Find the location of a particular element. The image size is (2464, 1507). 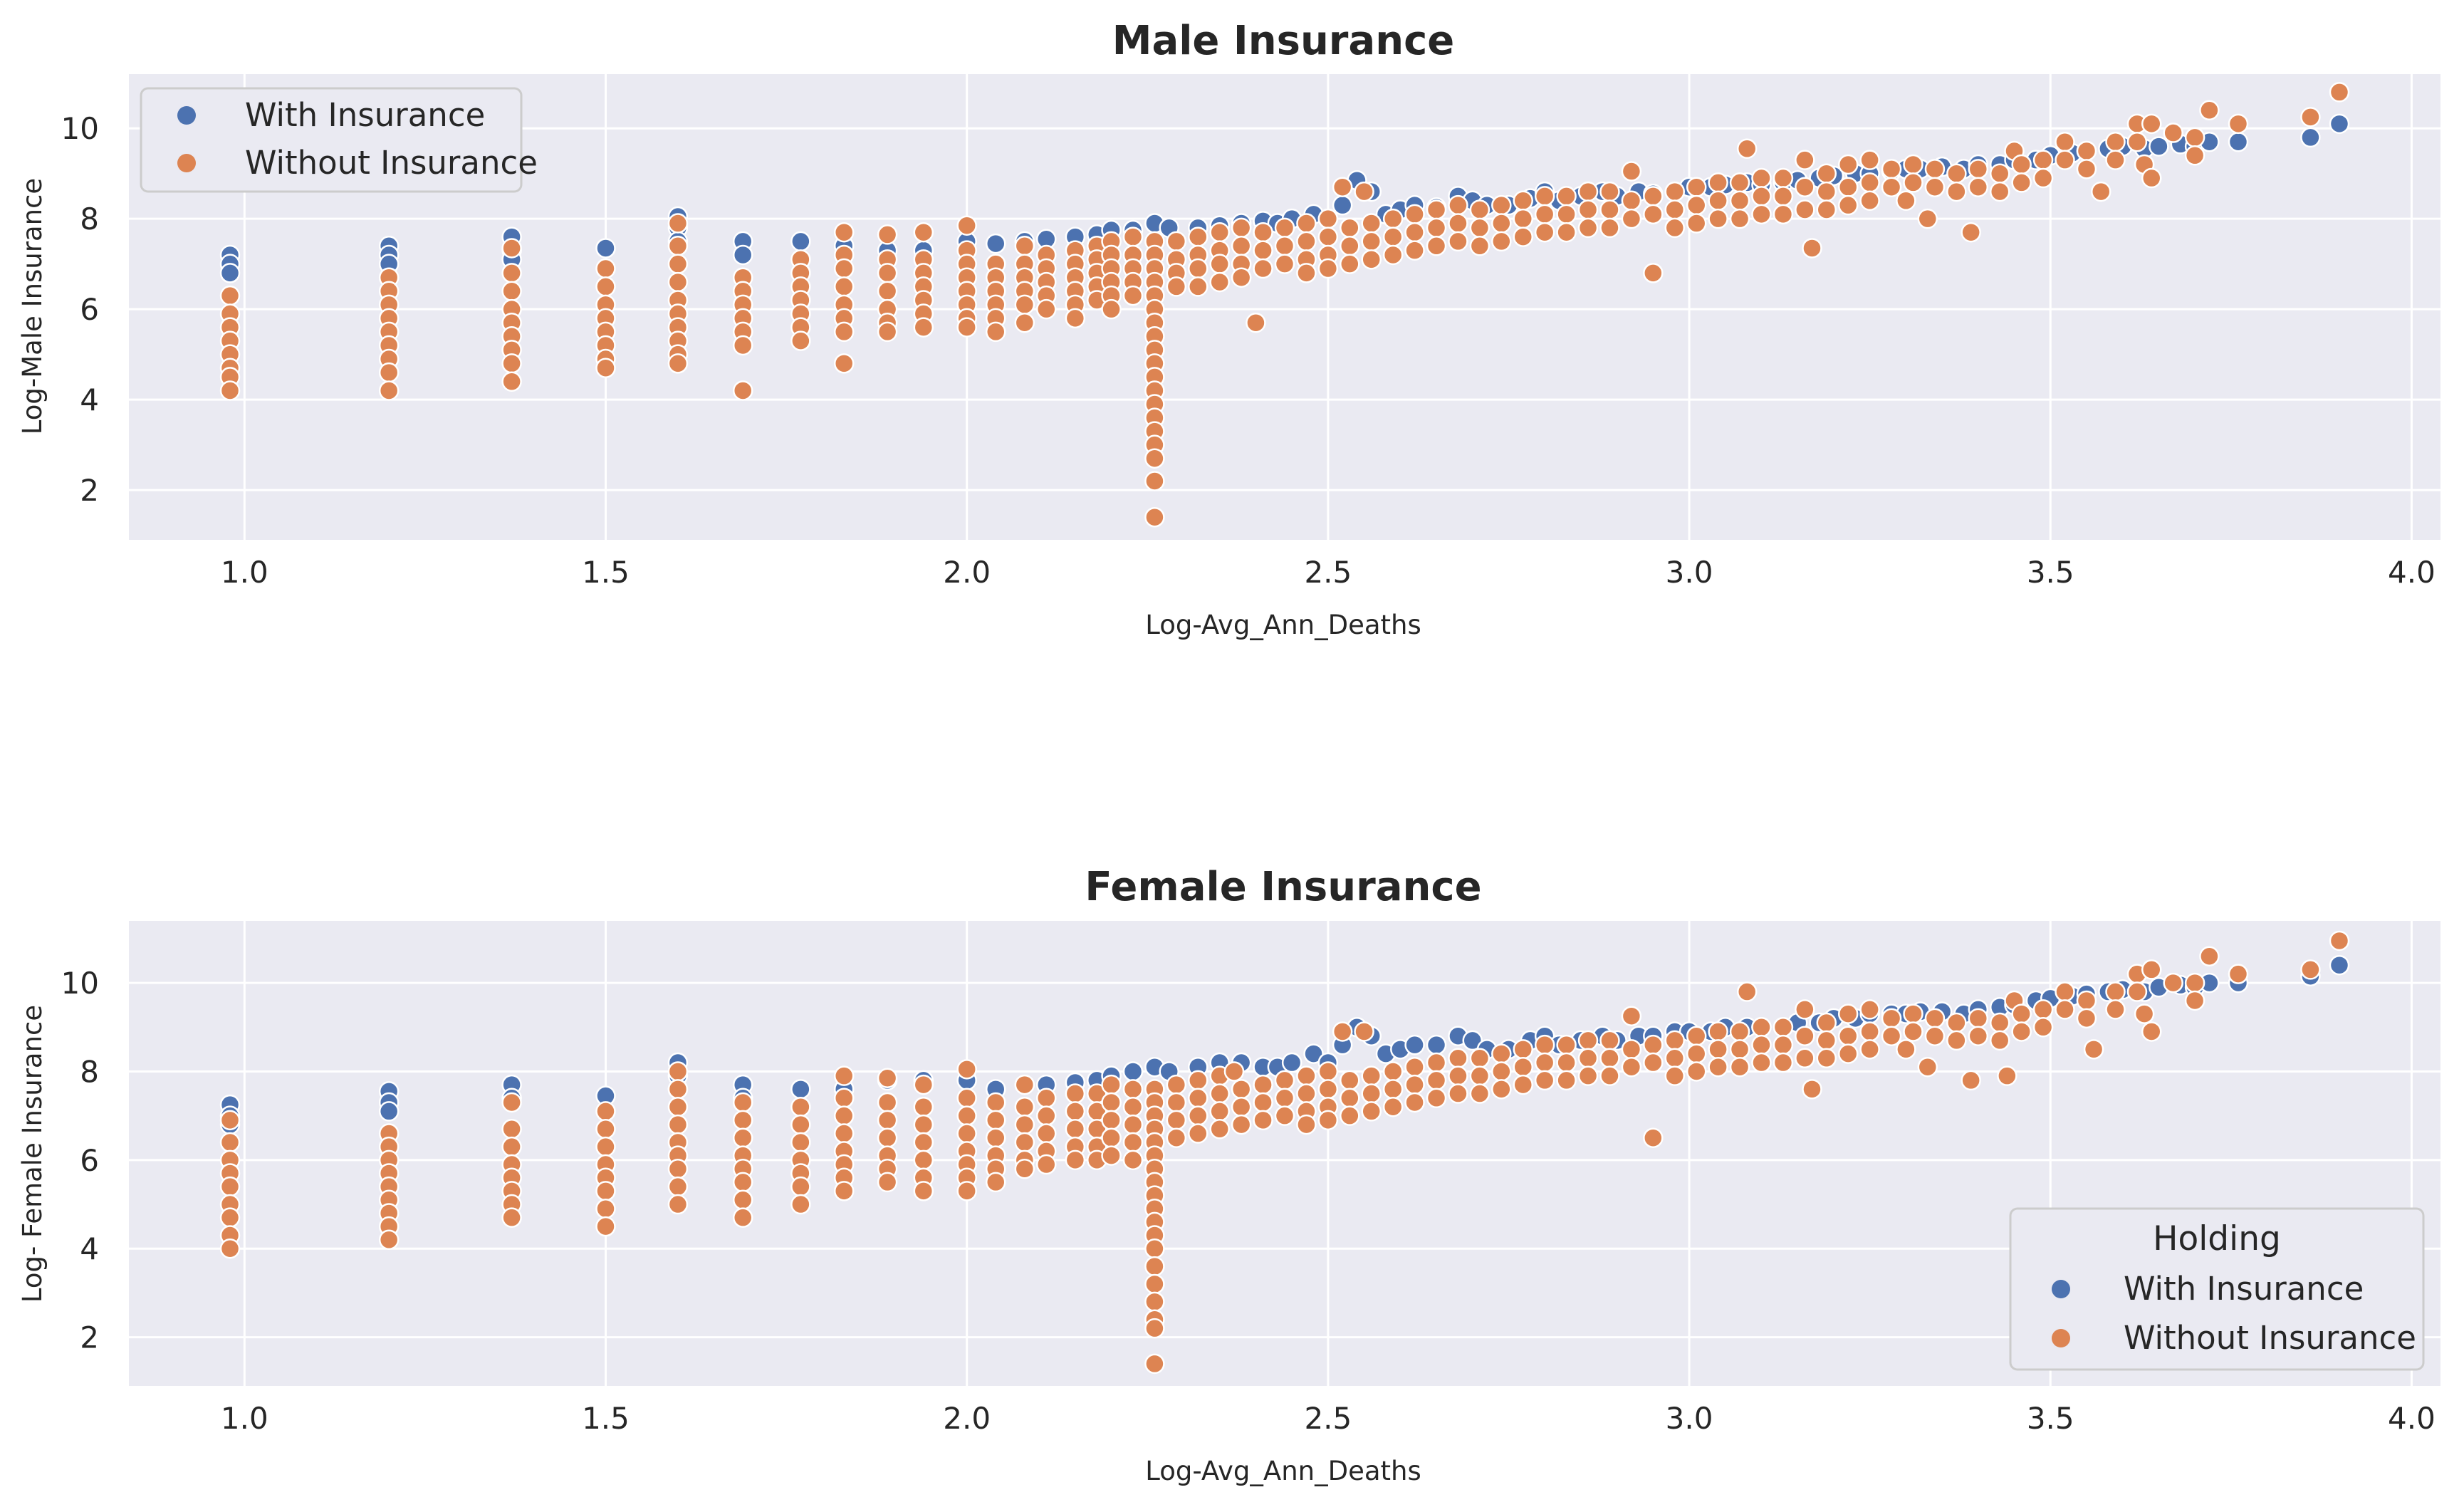

male-y-axis-label: Log-Male Insurance is located at coordinates (32, 306).